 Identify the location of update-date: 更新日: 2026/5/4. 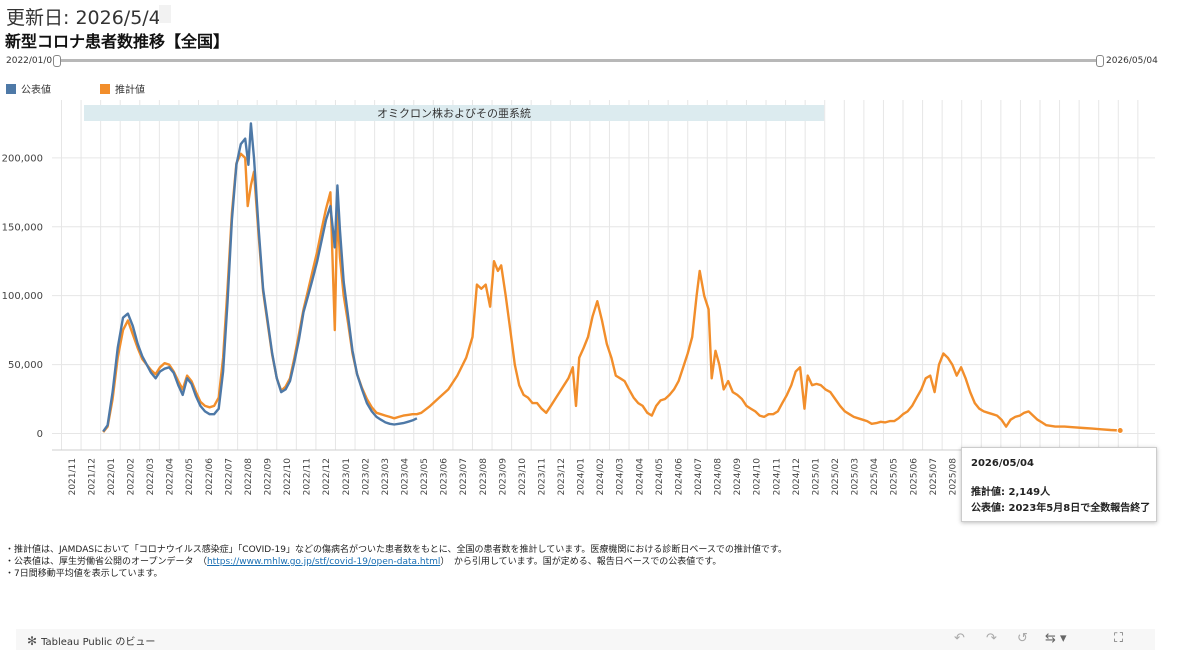
(83, 18).